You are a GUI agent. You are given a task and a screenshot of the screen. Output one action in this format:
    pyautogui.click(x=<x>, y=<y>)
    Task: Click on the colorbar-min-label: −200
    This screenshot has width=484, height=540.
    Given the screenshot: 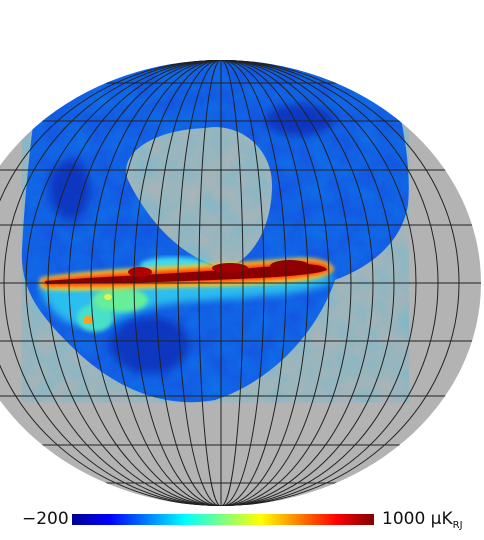 What is the action you would take?
    pyautogui.click(x=45, y=519)
    